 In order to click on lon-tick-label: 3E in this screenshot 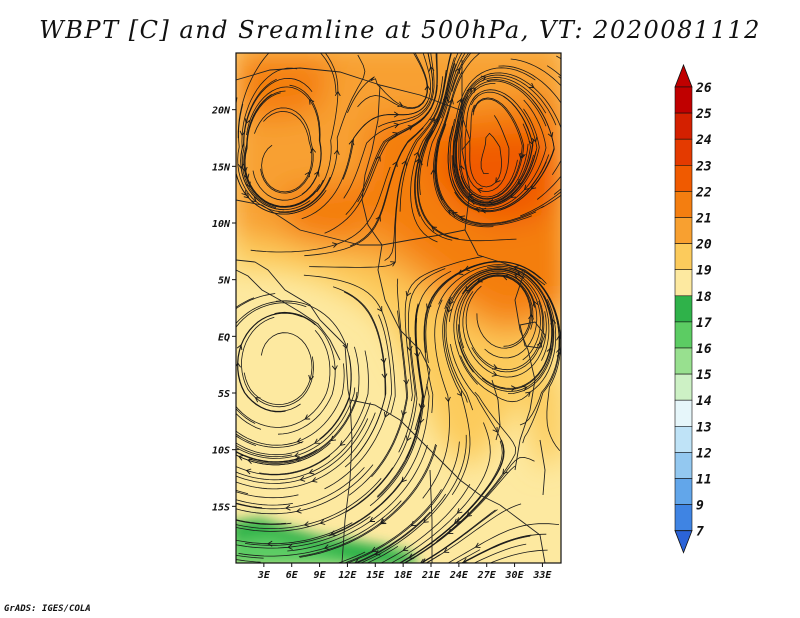, I will do `click(264, 575)`.